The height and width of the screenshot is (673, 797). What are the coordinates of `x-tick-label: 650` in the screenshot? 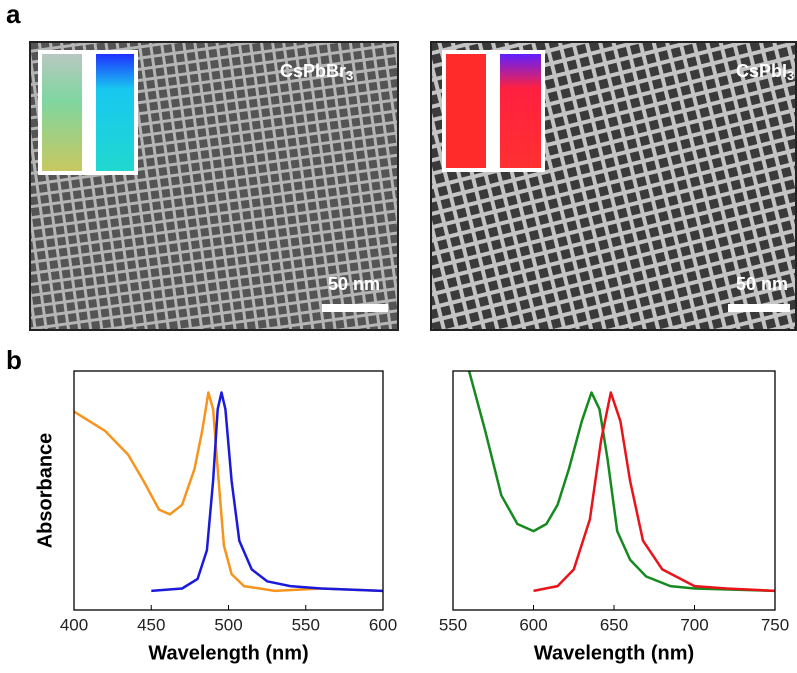 It's located at (614, 624).